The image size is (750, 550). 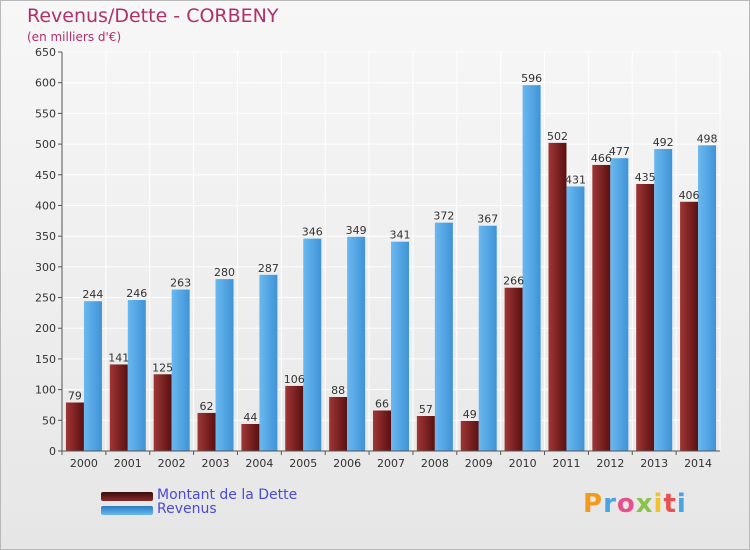 I want to click on data-label-debt: 62, so click(x=207, y=406).